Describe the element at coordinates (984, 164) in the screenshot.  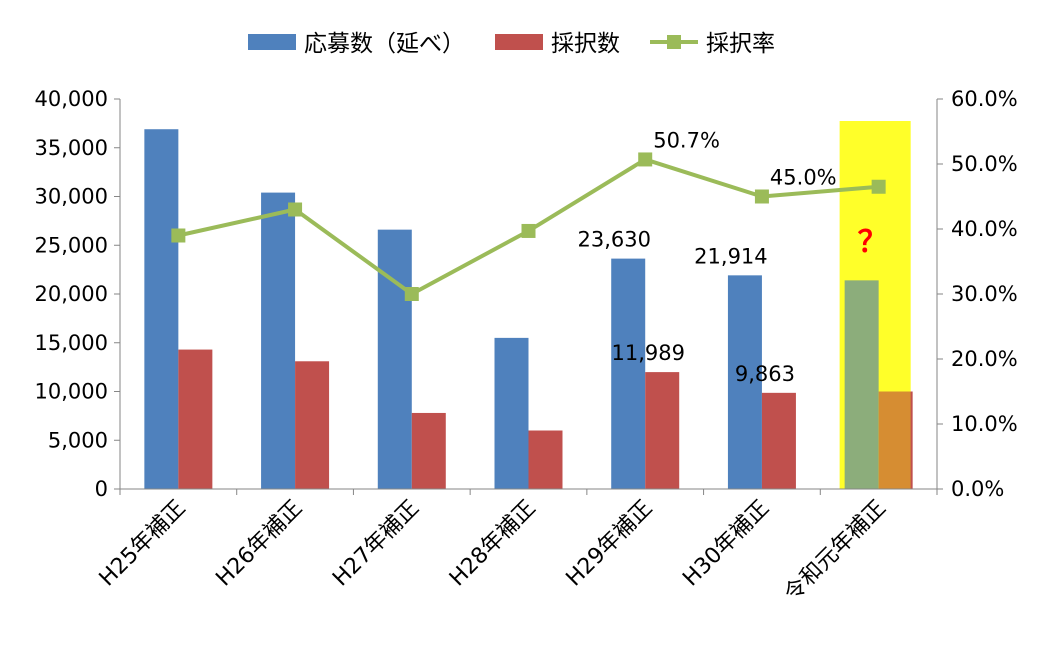
I see `y-right-tick-label: 50.0%` at that location.